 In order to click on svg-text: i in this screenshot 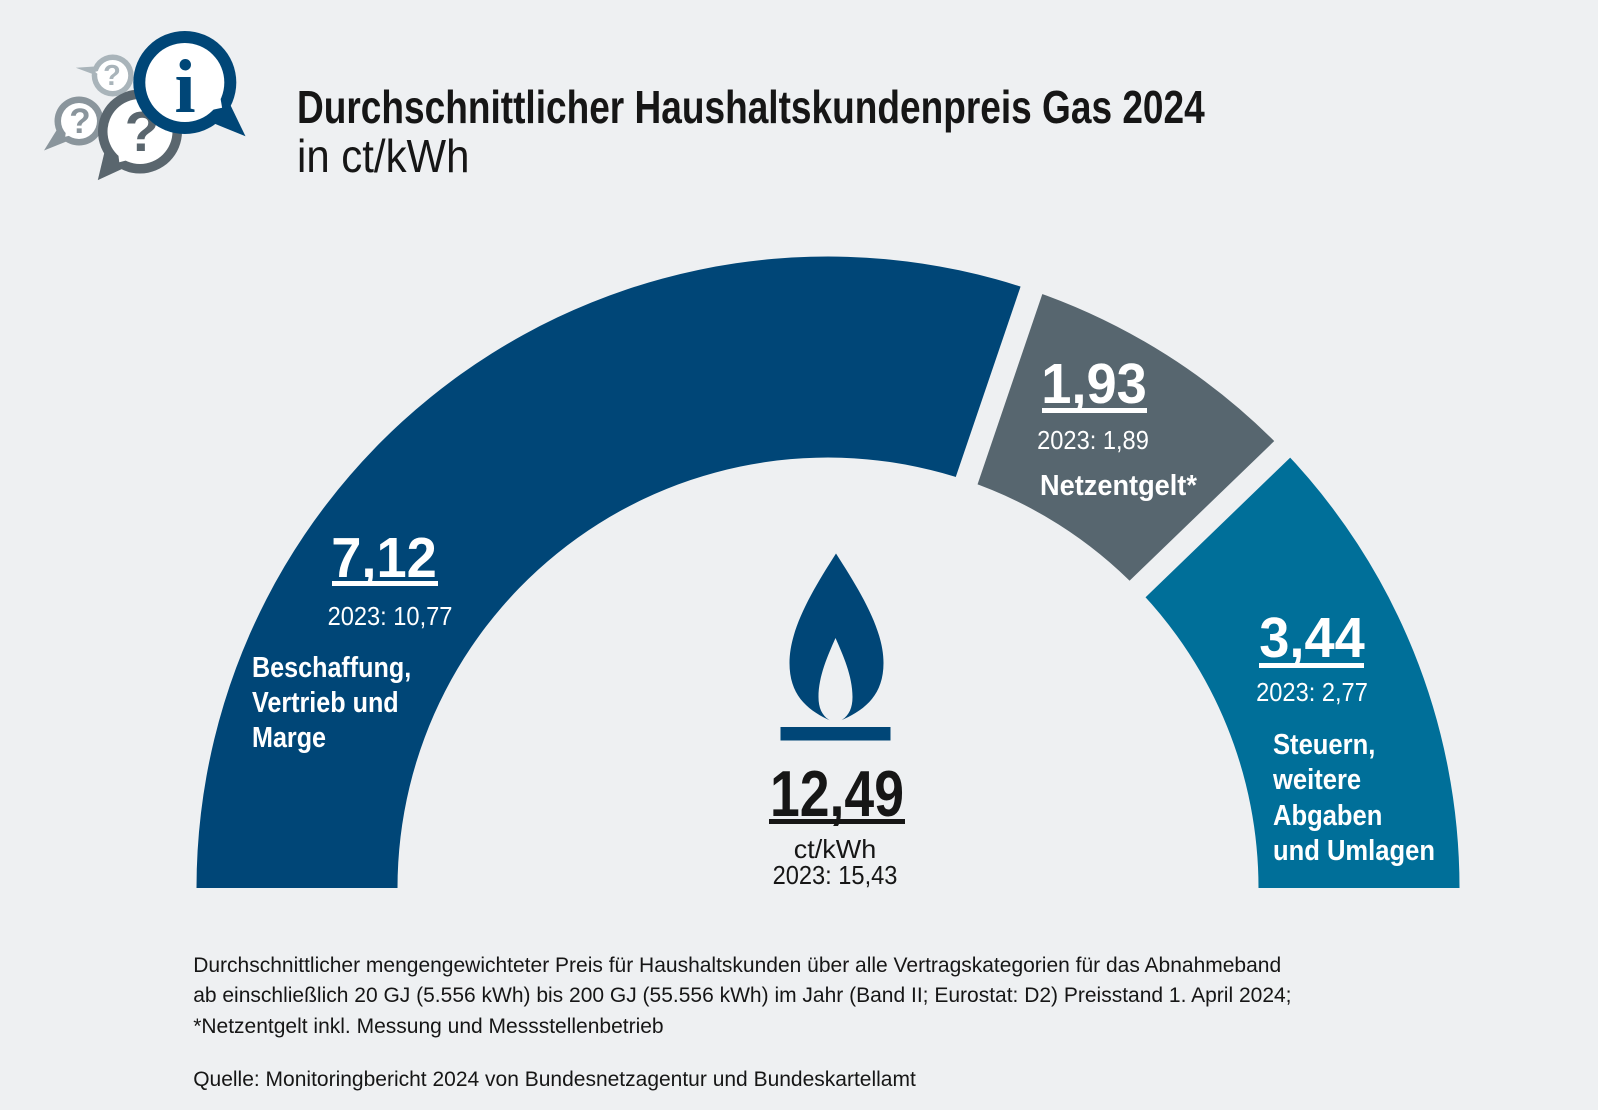, I will do `click(184, 87)`.